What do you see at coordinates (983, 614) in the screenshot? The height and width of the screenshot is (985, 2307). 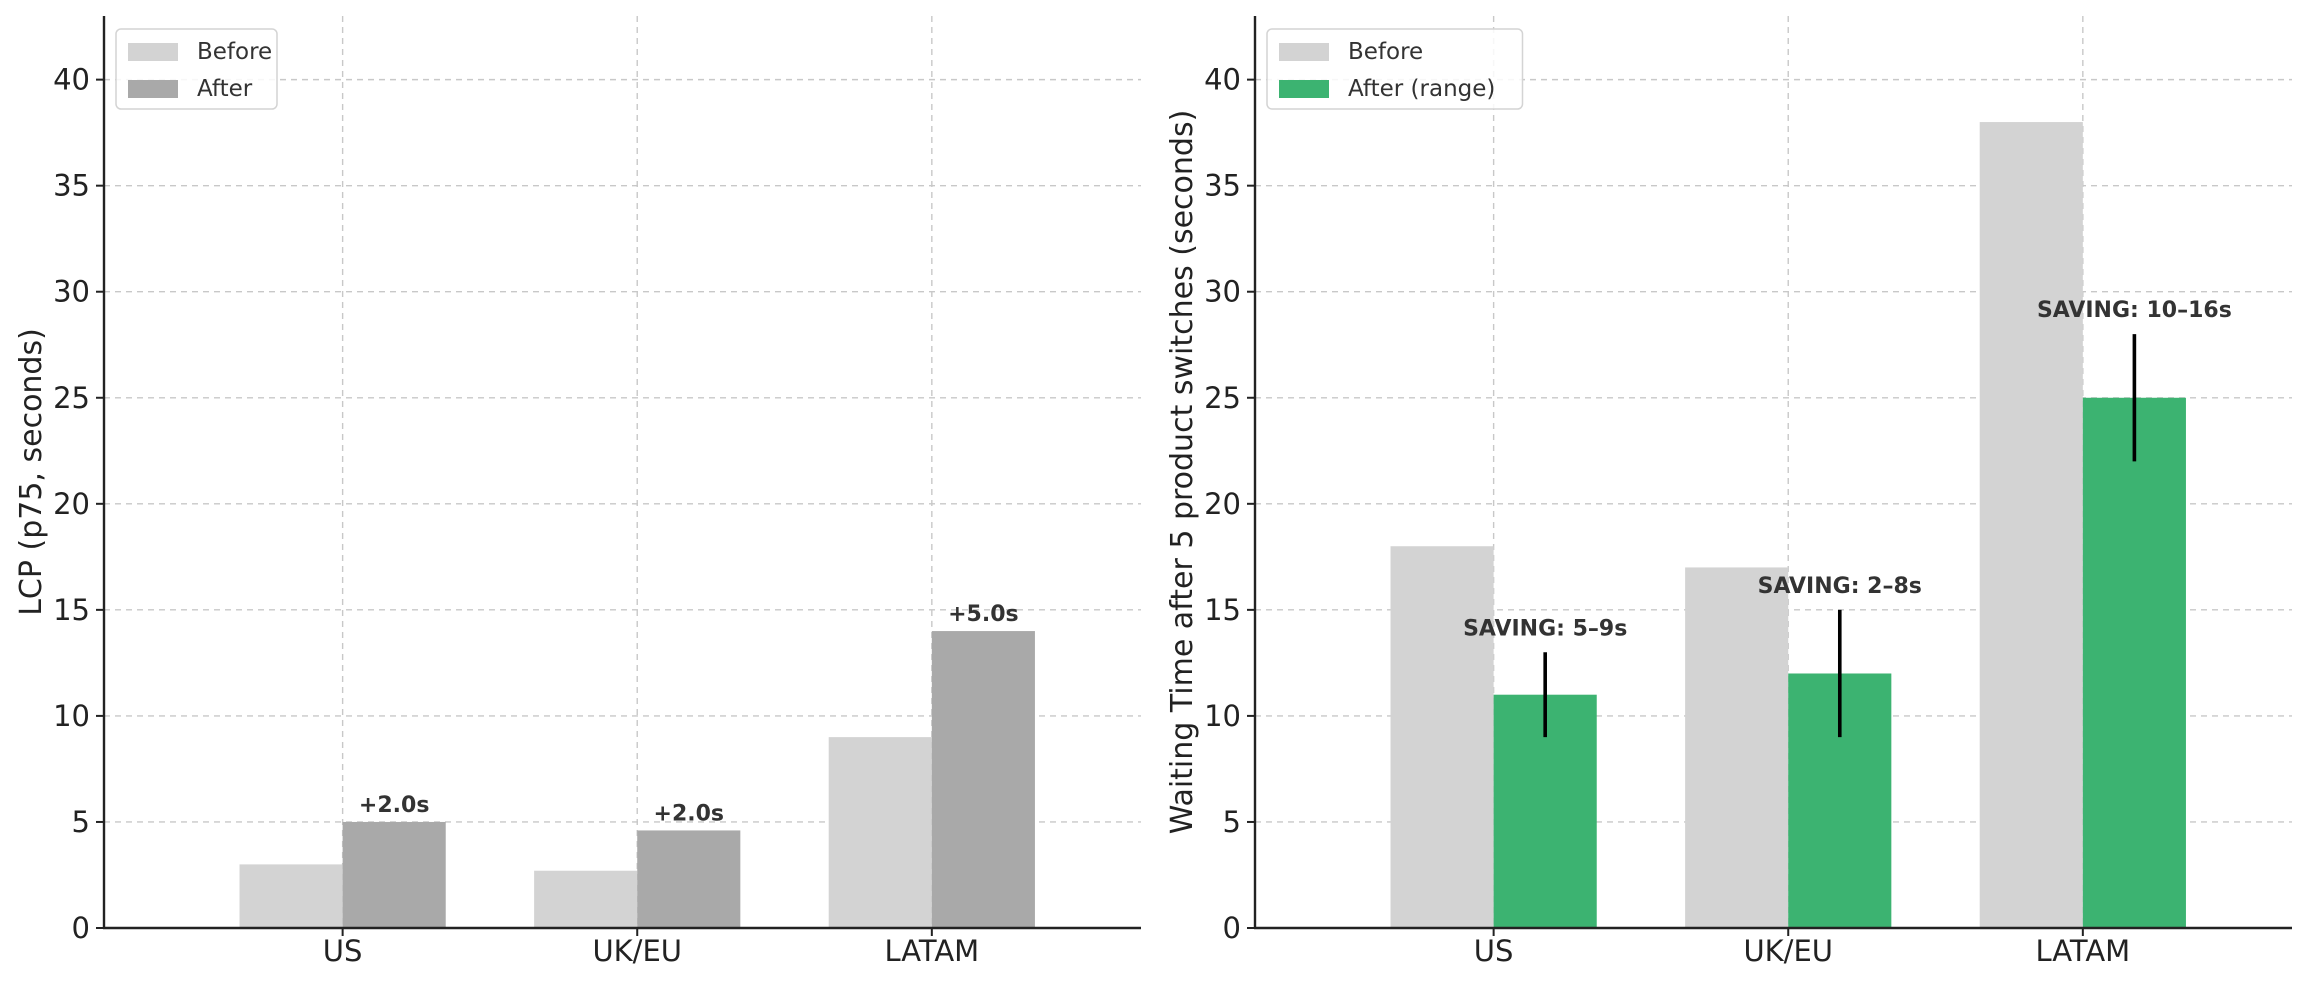 I see `bar-annotation: +5.0s` at bounding box center [983, 614].